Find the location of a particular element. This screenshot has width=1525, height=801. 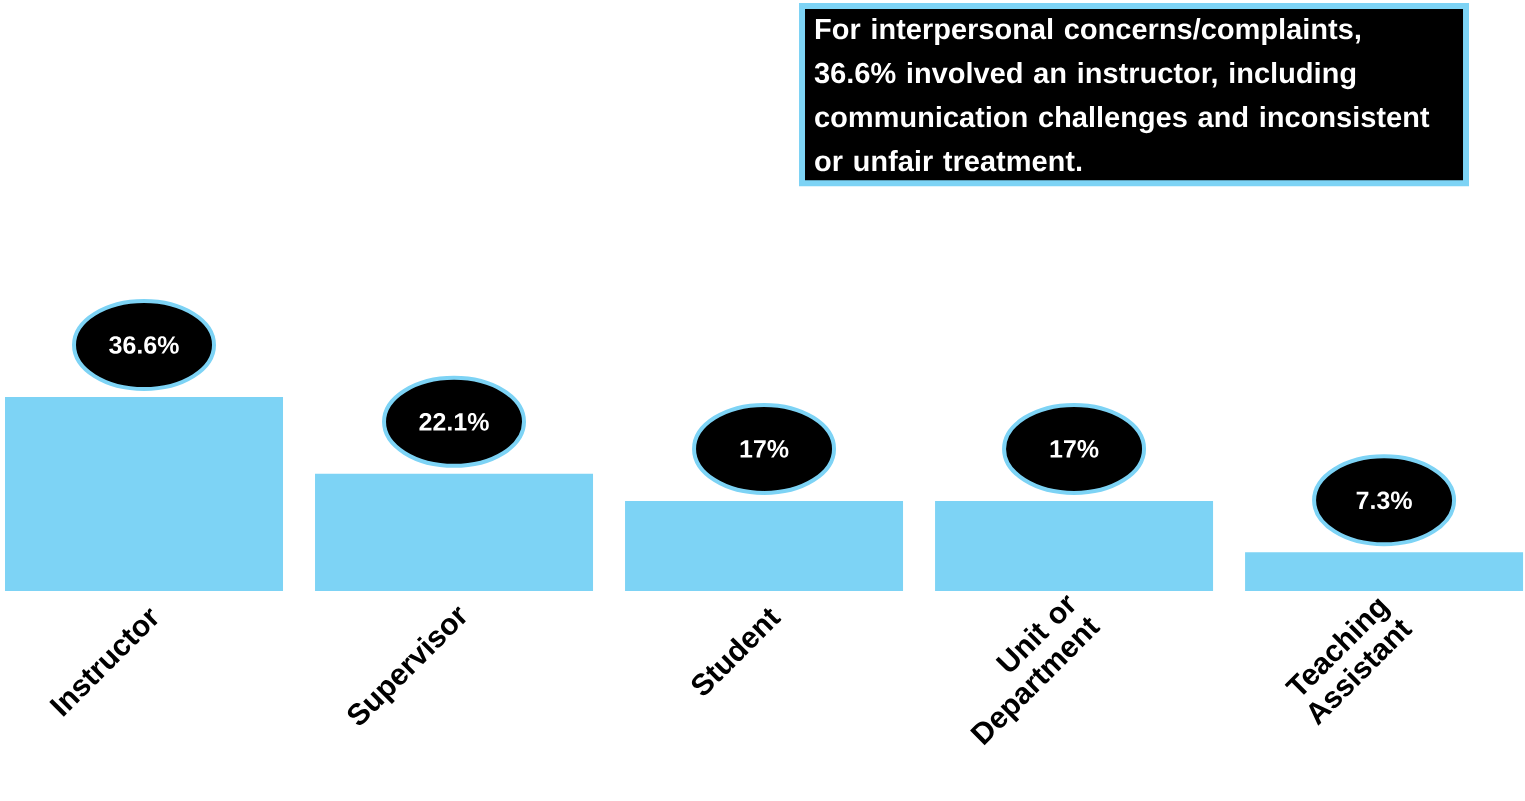

data-label: 36.6% is located at coordinates (144, 345).